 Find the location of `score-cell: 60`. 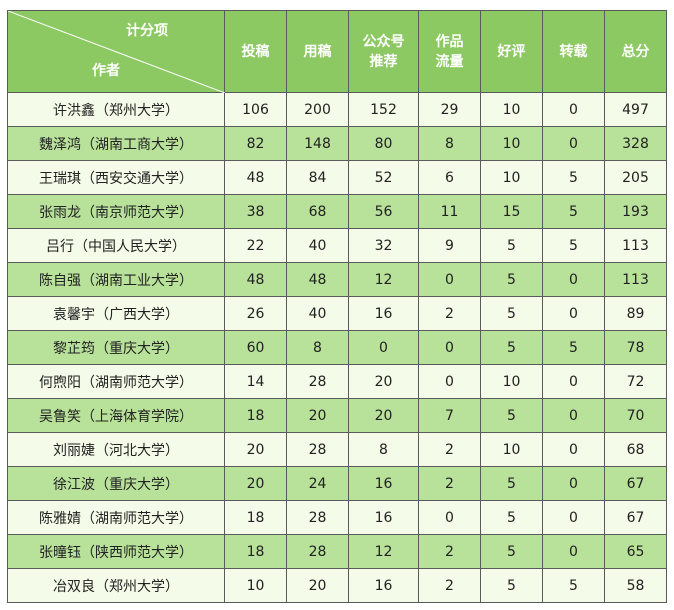

score-cell: 60 is located at coordinates (255, 347).